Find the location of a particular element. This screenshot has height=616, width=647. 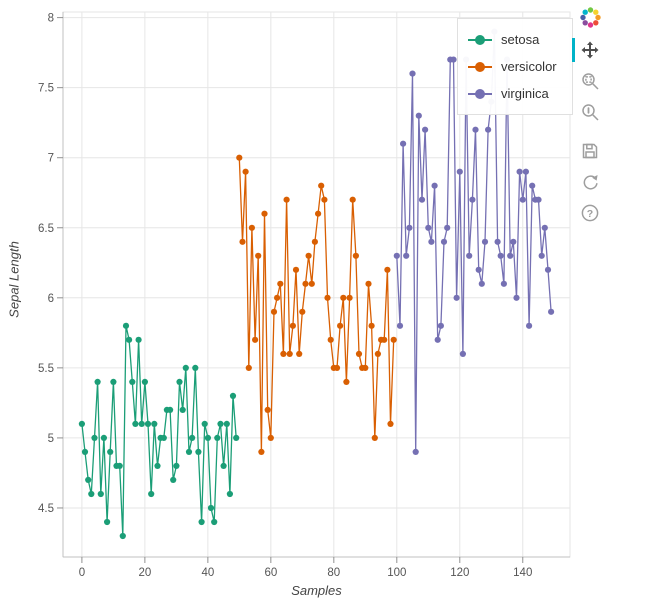

svg-text: 6 is located at coordinates (51, 299).